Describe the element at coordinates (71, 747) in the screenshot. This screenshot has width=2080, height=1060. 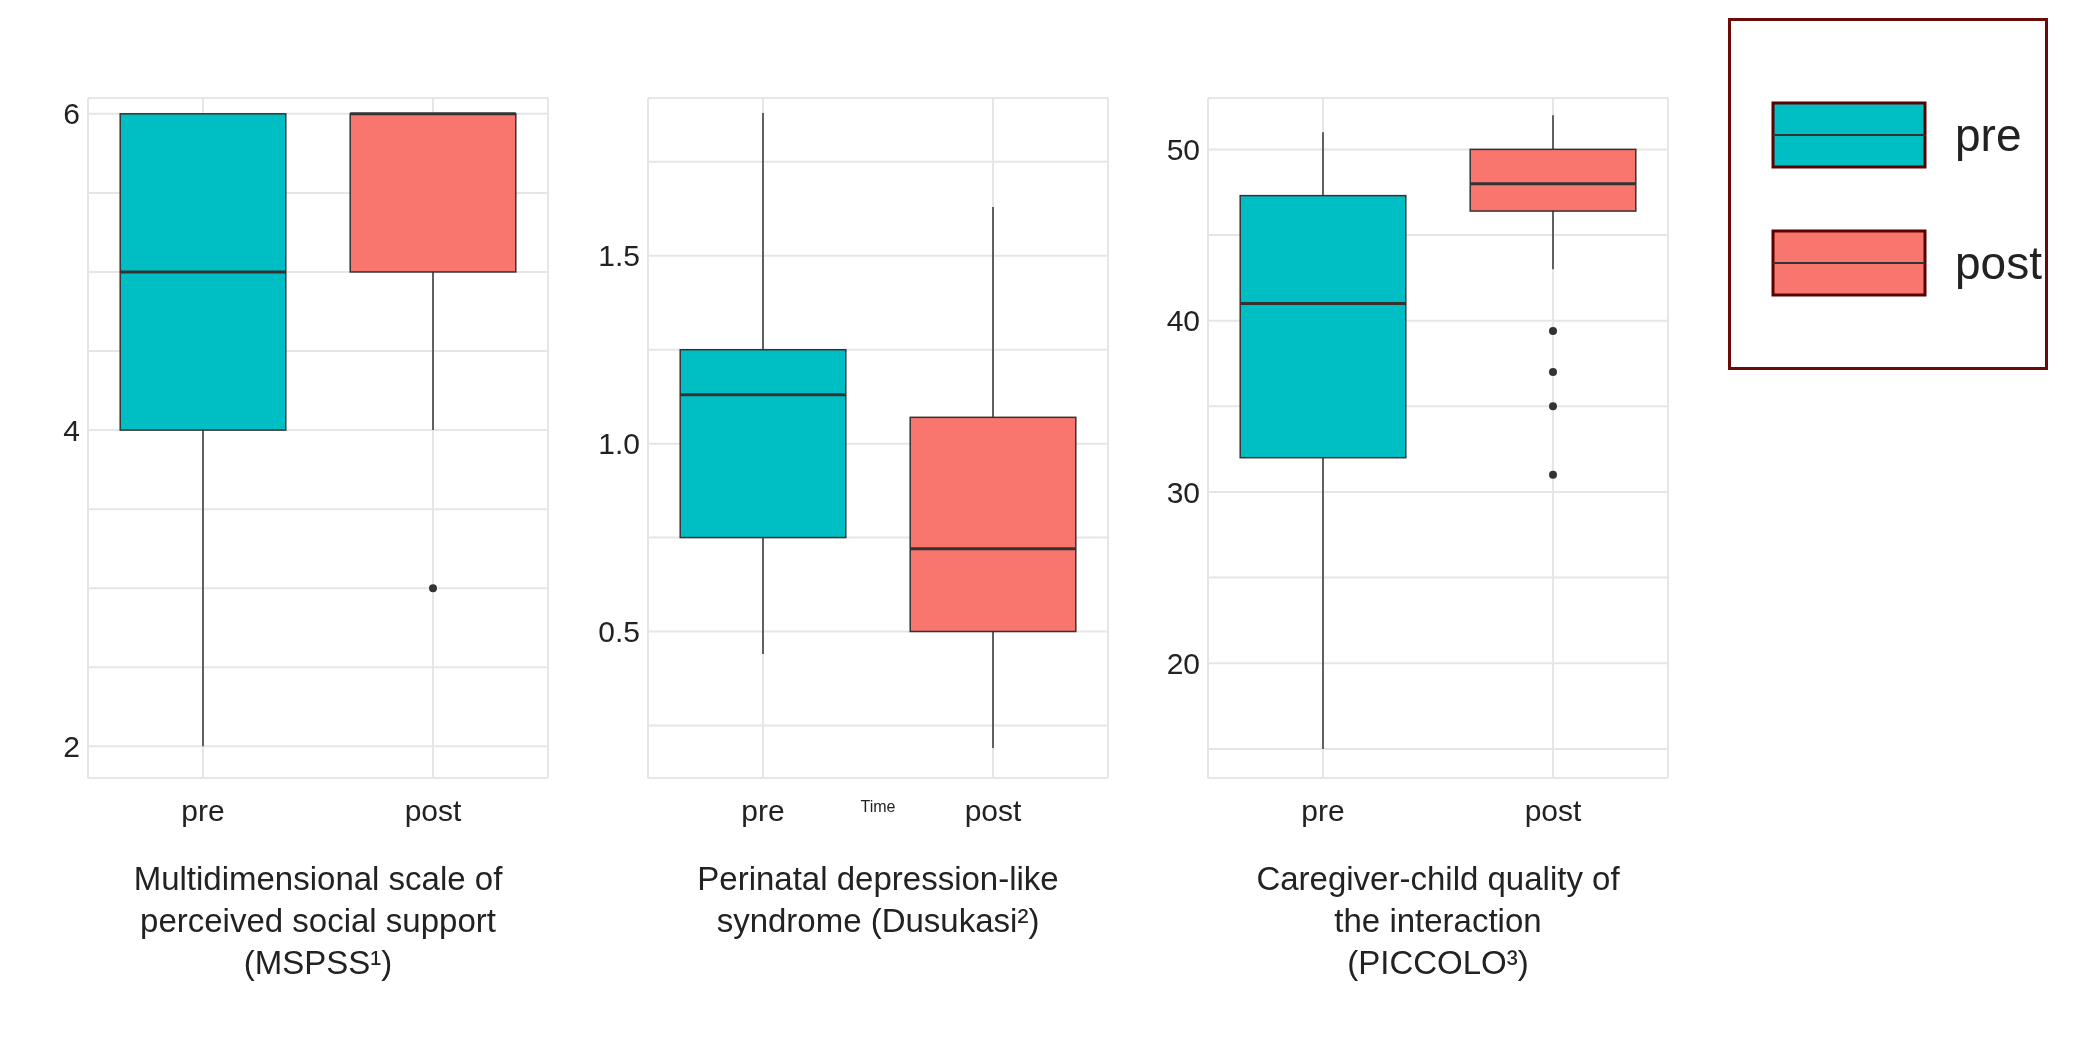
I see `y-tick-label: 2` at that location.